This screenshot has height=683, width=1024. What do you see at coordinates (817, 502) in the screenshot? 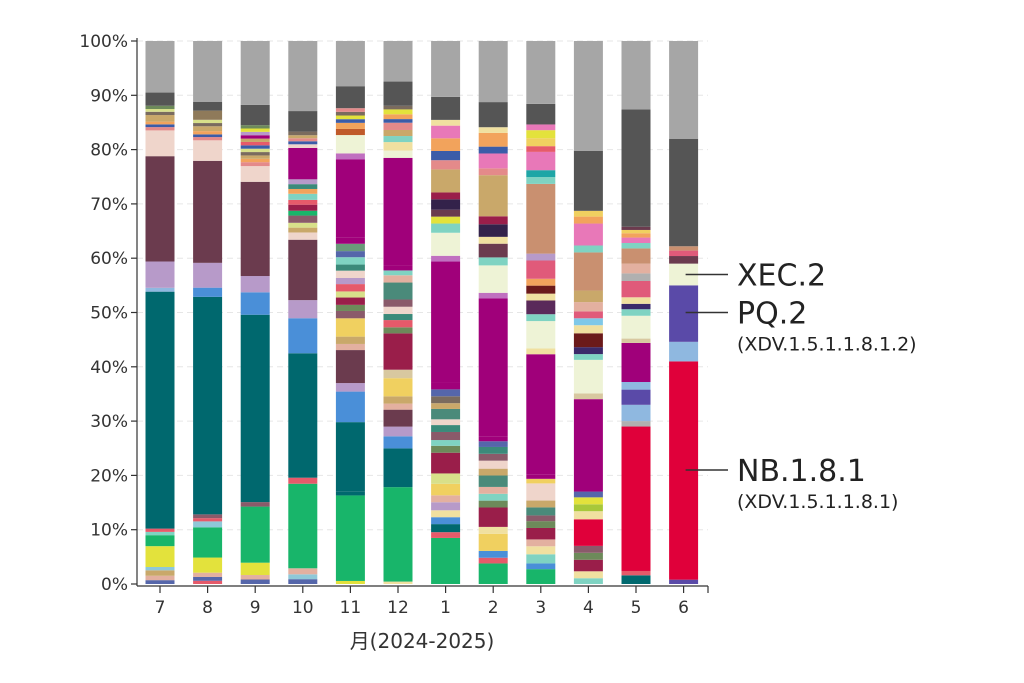
I see `annotation-sublabel: (XDV.1.5.1.1.8.1)` at bounding box center [817, 502].